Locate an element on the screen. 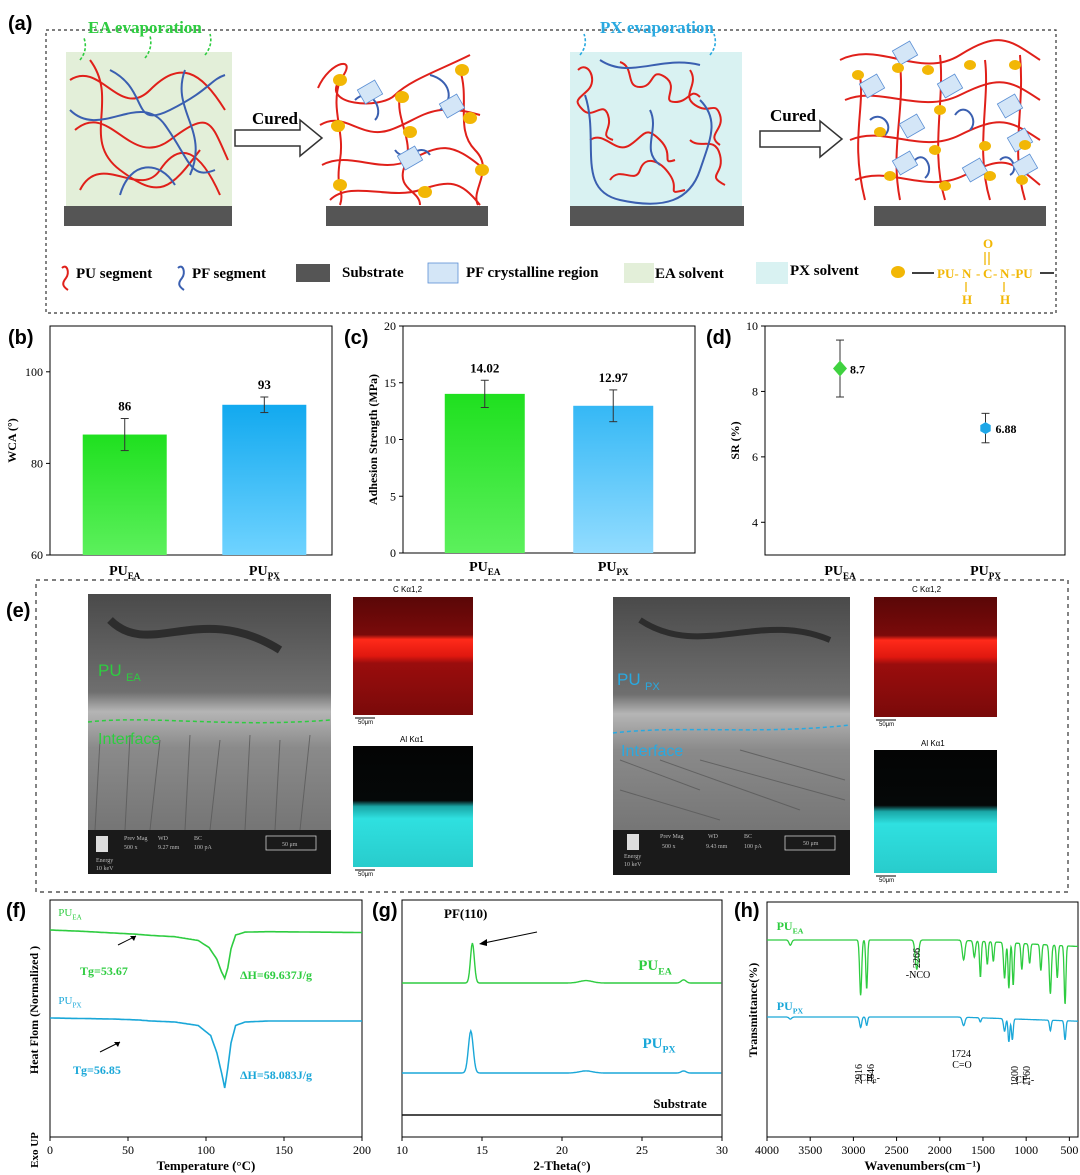  x-tick-label: 100 is located at coordinates (206, 1150).